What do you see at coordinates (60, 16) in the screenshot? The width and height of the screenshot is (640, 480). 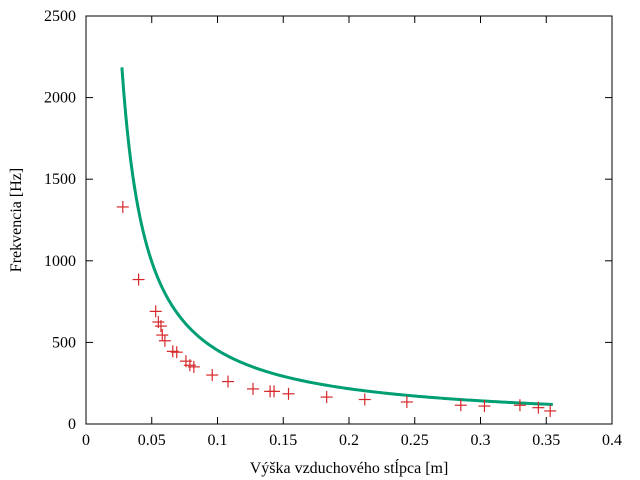 I see `y-tick-label: 2500` at bounding box center [60, 16].